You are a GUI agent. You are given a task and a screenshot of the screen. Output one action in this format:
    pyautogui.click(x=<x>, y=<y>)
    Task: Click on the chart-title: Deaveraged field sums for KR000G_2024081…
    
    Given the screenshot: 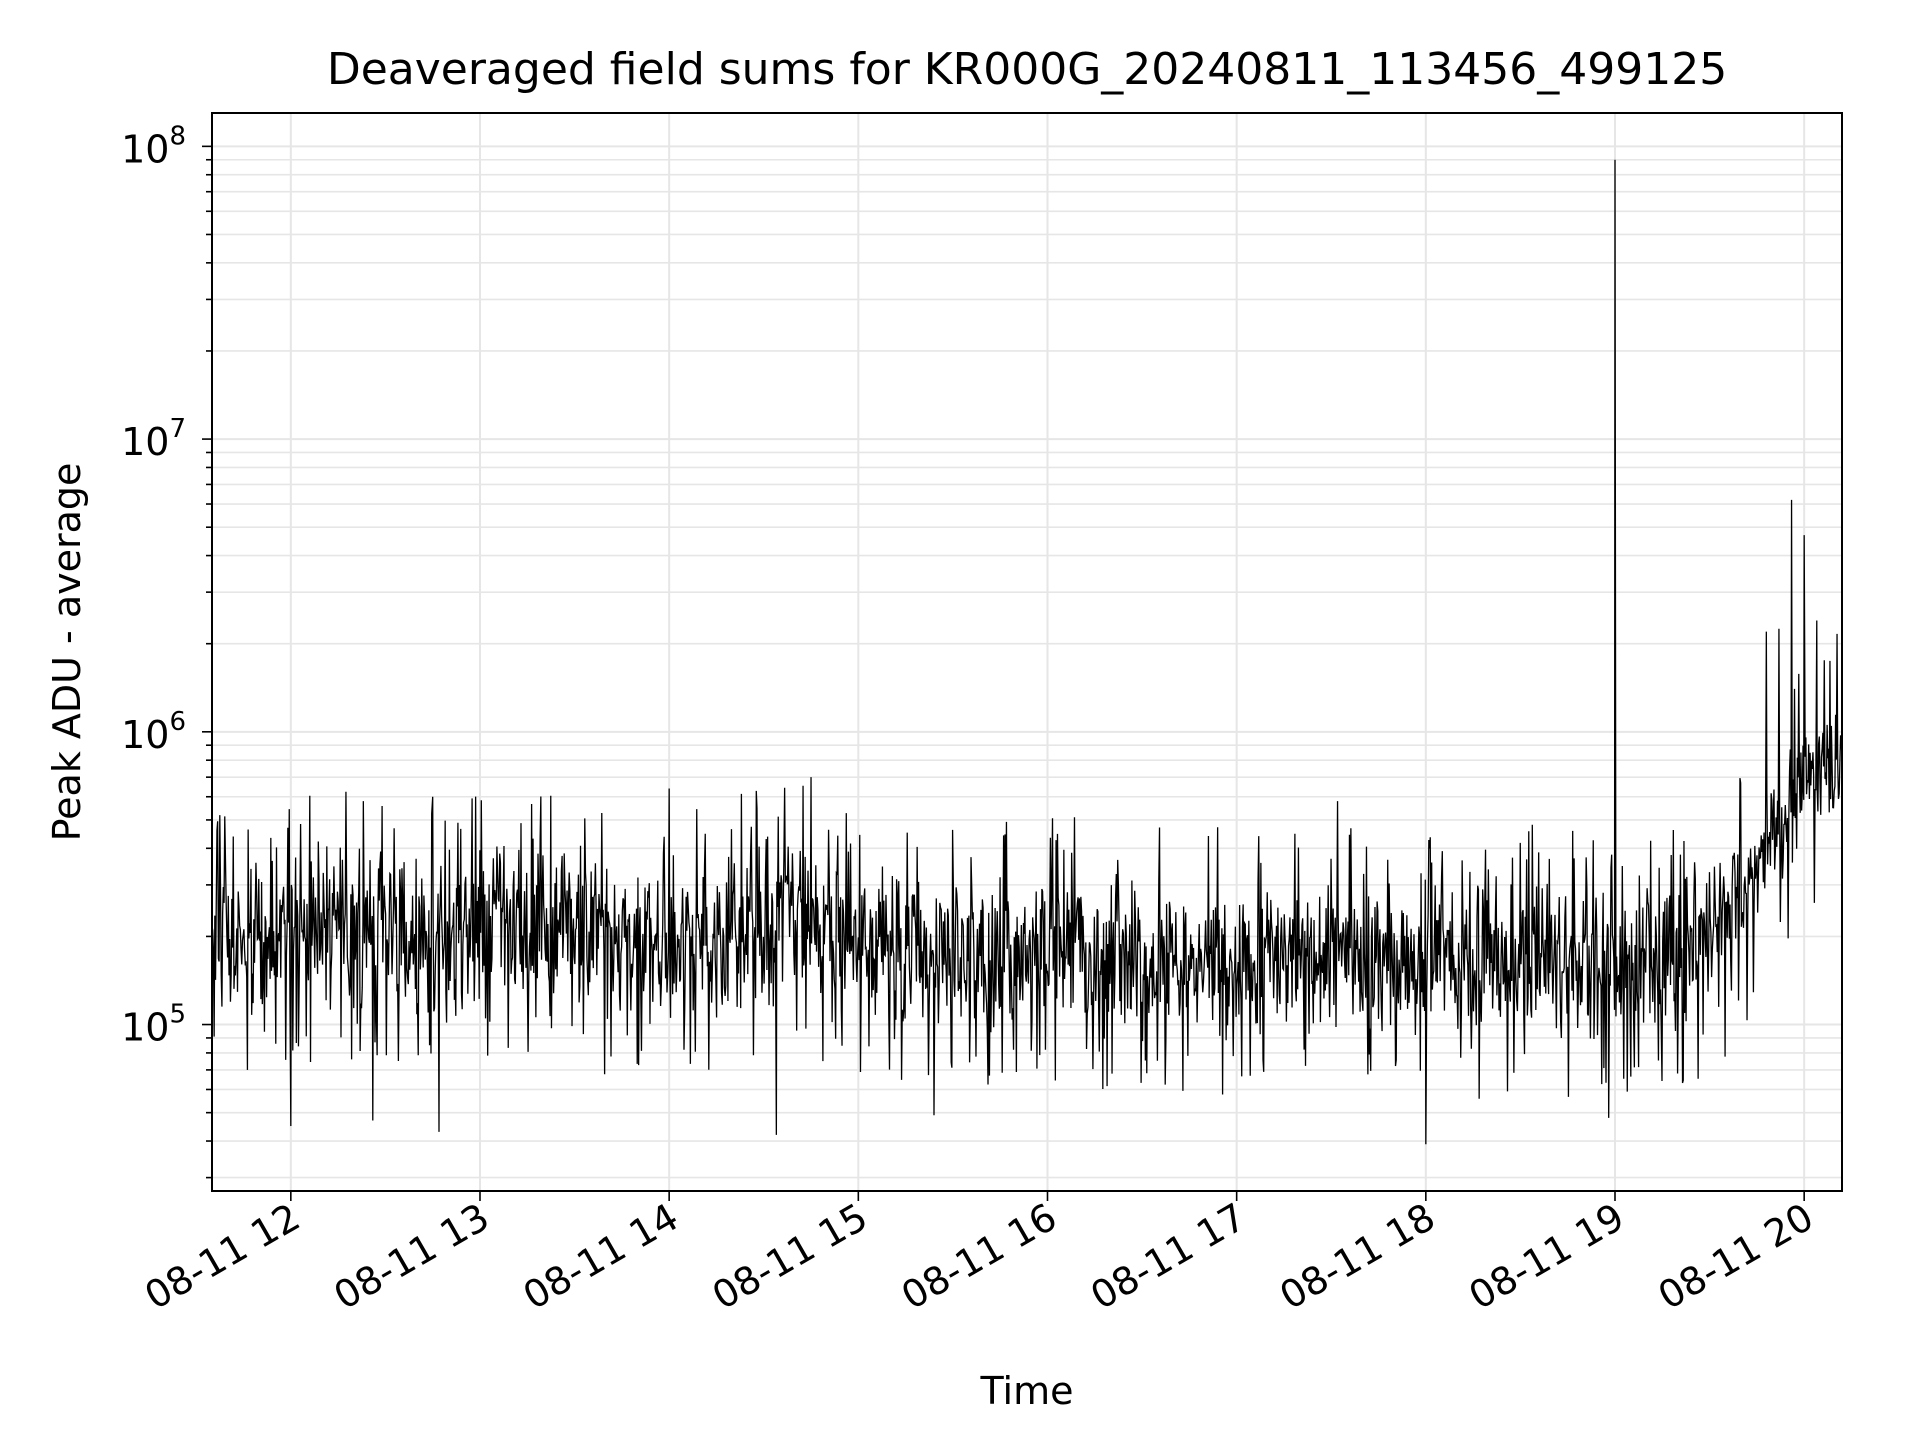 What is the action you would take?
    pyautogui.click(x=1027, y=69)
    